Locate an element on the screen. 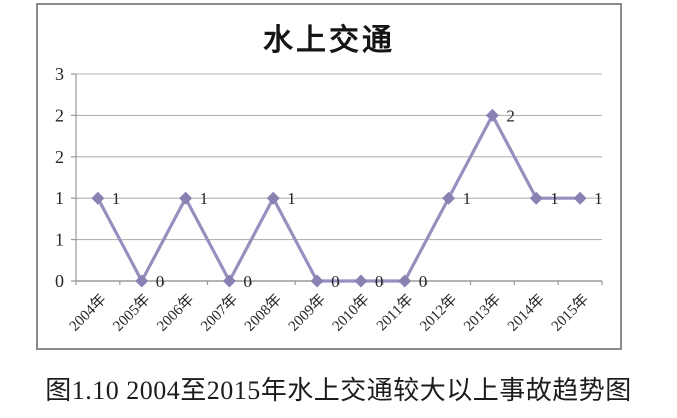 The height and width of the screenshot is (418, 677). x-axis-label: 2015年 is located at coordinates (570, 313).